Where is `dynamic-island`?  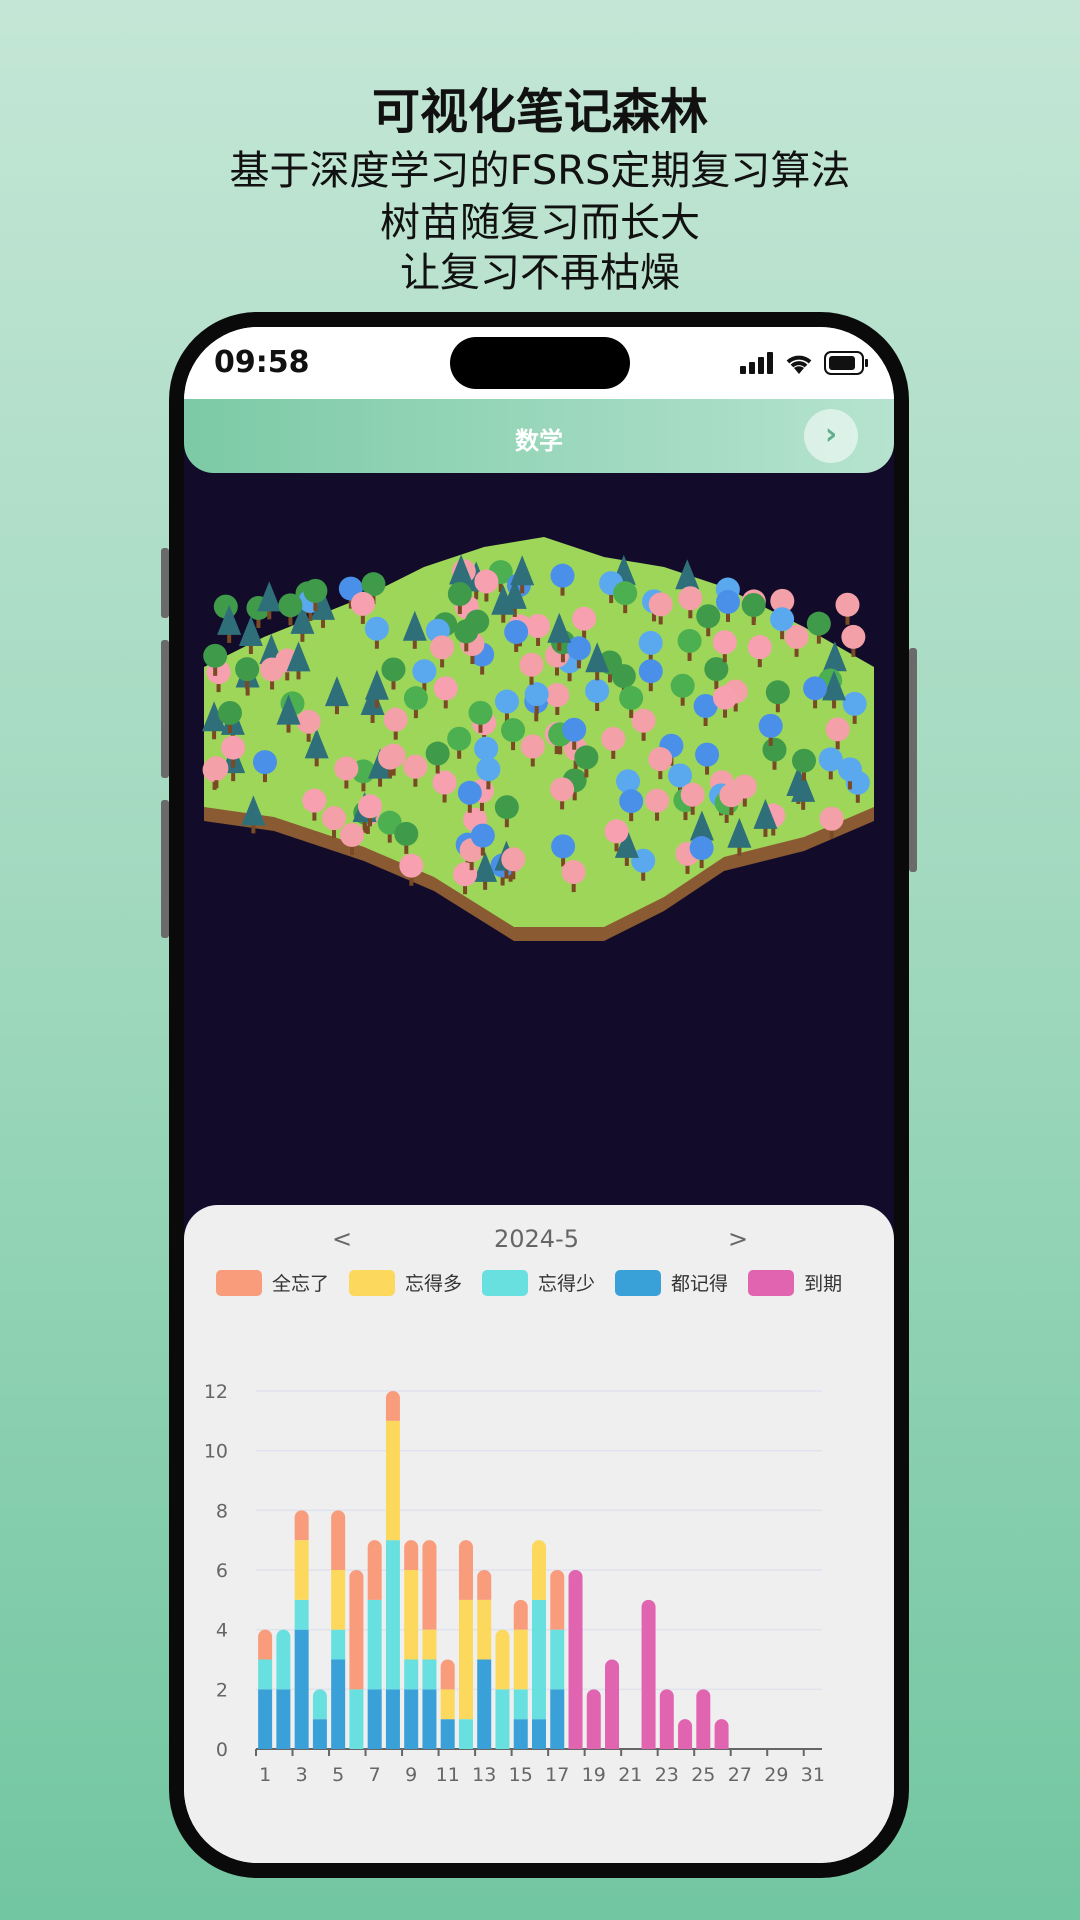
dynamic-island is located at coordinates (540, 363).